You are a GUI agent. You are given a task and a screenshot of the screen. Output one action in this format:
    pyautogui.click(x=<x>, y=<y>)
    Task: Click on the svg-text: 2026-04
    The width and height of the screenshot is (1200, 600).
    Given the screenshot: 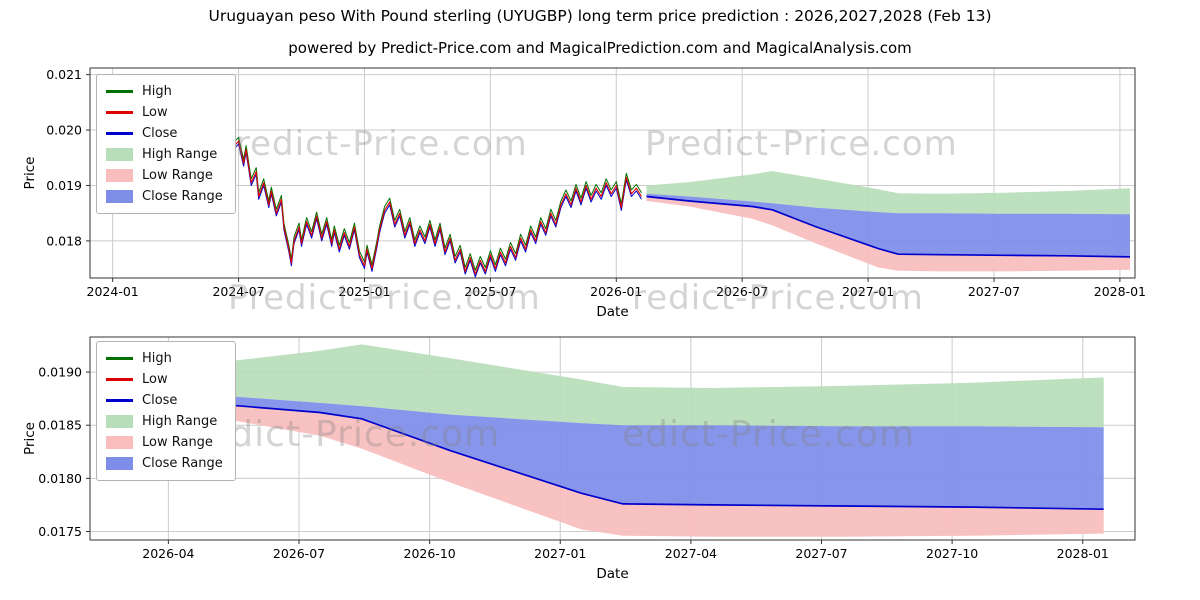 What is the action you would take?
    pyautogui.click(x=168, y=553)
    